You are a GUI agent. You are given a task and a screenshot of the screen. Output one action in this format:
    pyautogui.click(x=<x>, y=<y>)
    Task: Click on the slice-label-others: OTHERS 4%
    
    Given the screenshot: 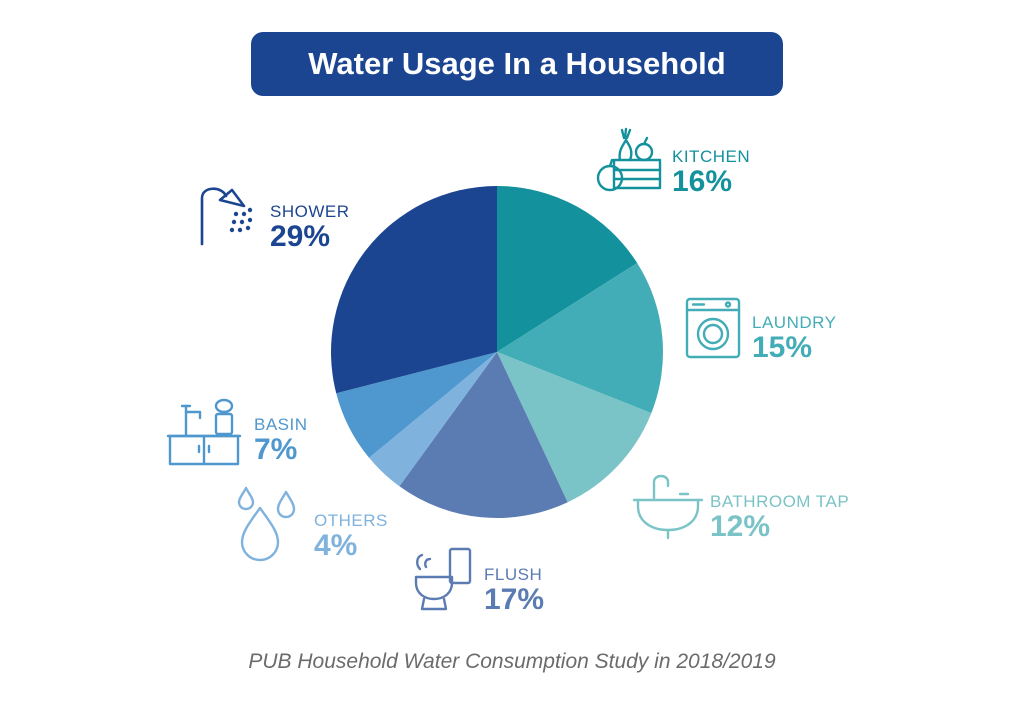 What is the action you would take?
    pyautogui.click(x=351, y=536)
    